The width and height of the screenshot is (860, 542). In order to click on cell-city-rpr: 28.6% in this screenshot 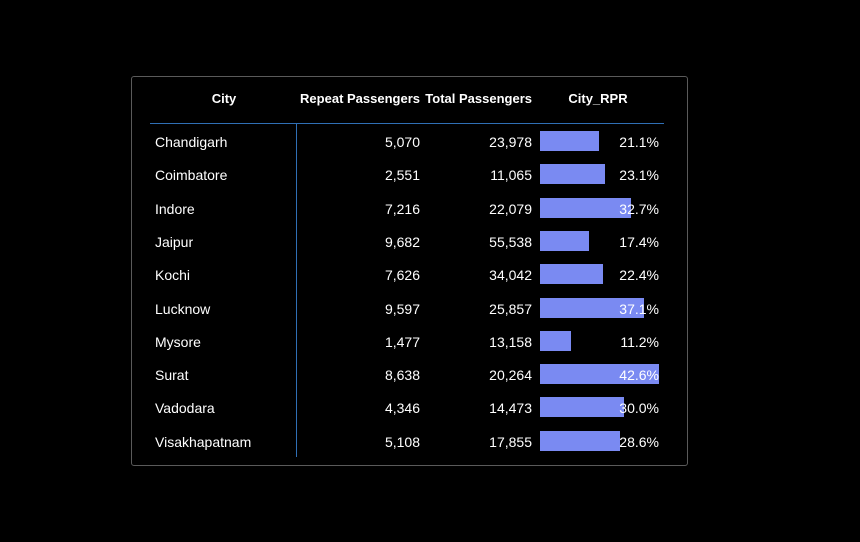, I will do `click(639, 441)`.